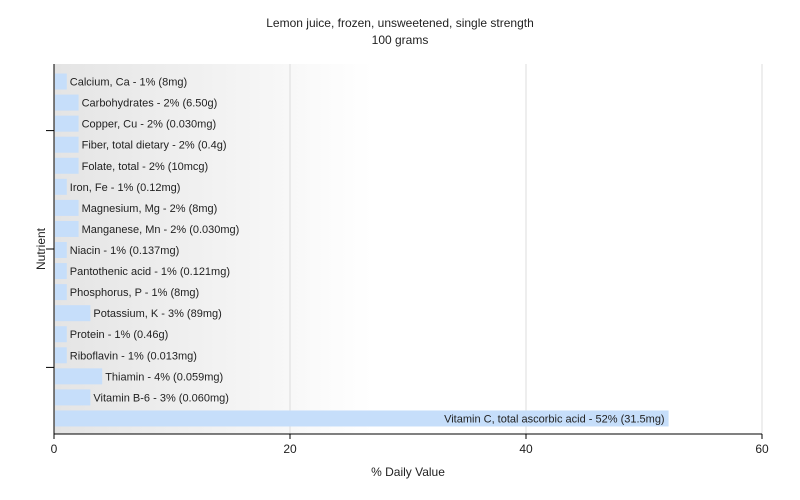  I want to click on bar-label-6: Magnesium, Mg - 2% (8mg), so click(150, 209).